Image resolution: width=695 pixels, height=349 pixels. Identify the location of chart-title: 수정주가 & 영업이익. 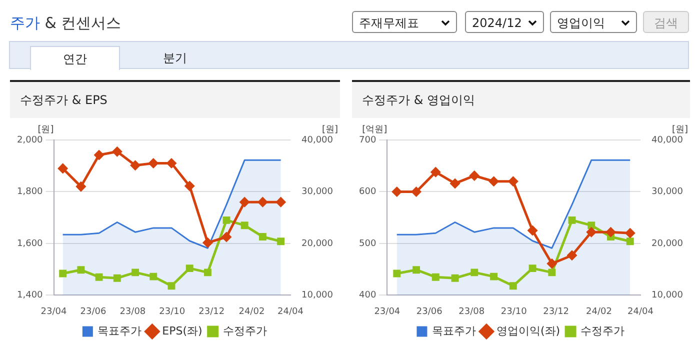
(521, 100).